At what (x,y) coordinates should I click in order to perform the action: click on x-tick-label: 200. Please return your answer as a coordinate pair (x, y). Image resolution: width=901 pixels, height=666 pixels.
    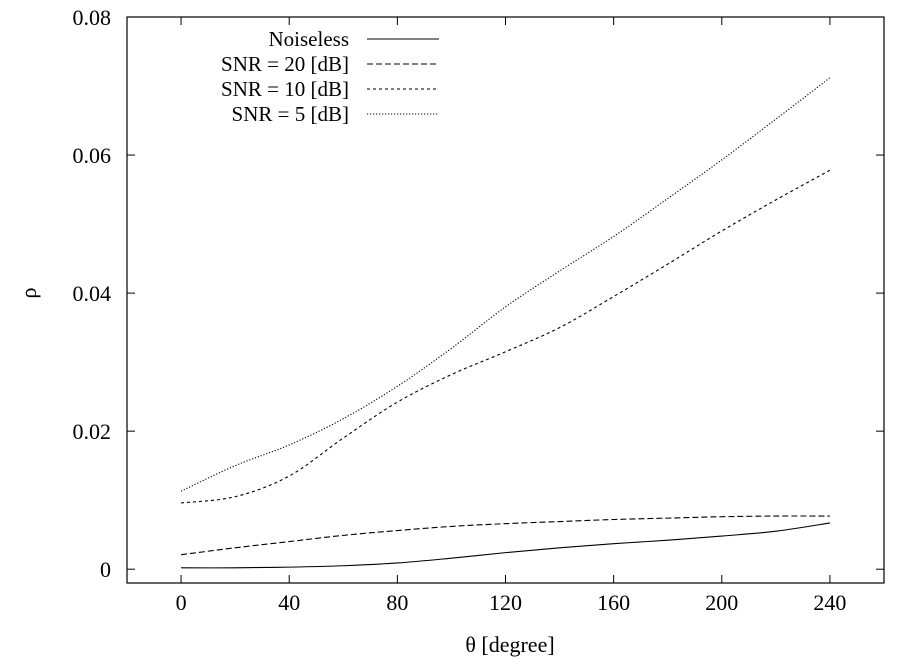
    Looking at the image, I should click on (721, 602).